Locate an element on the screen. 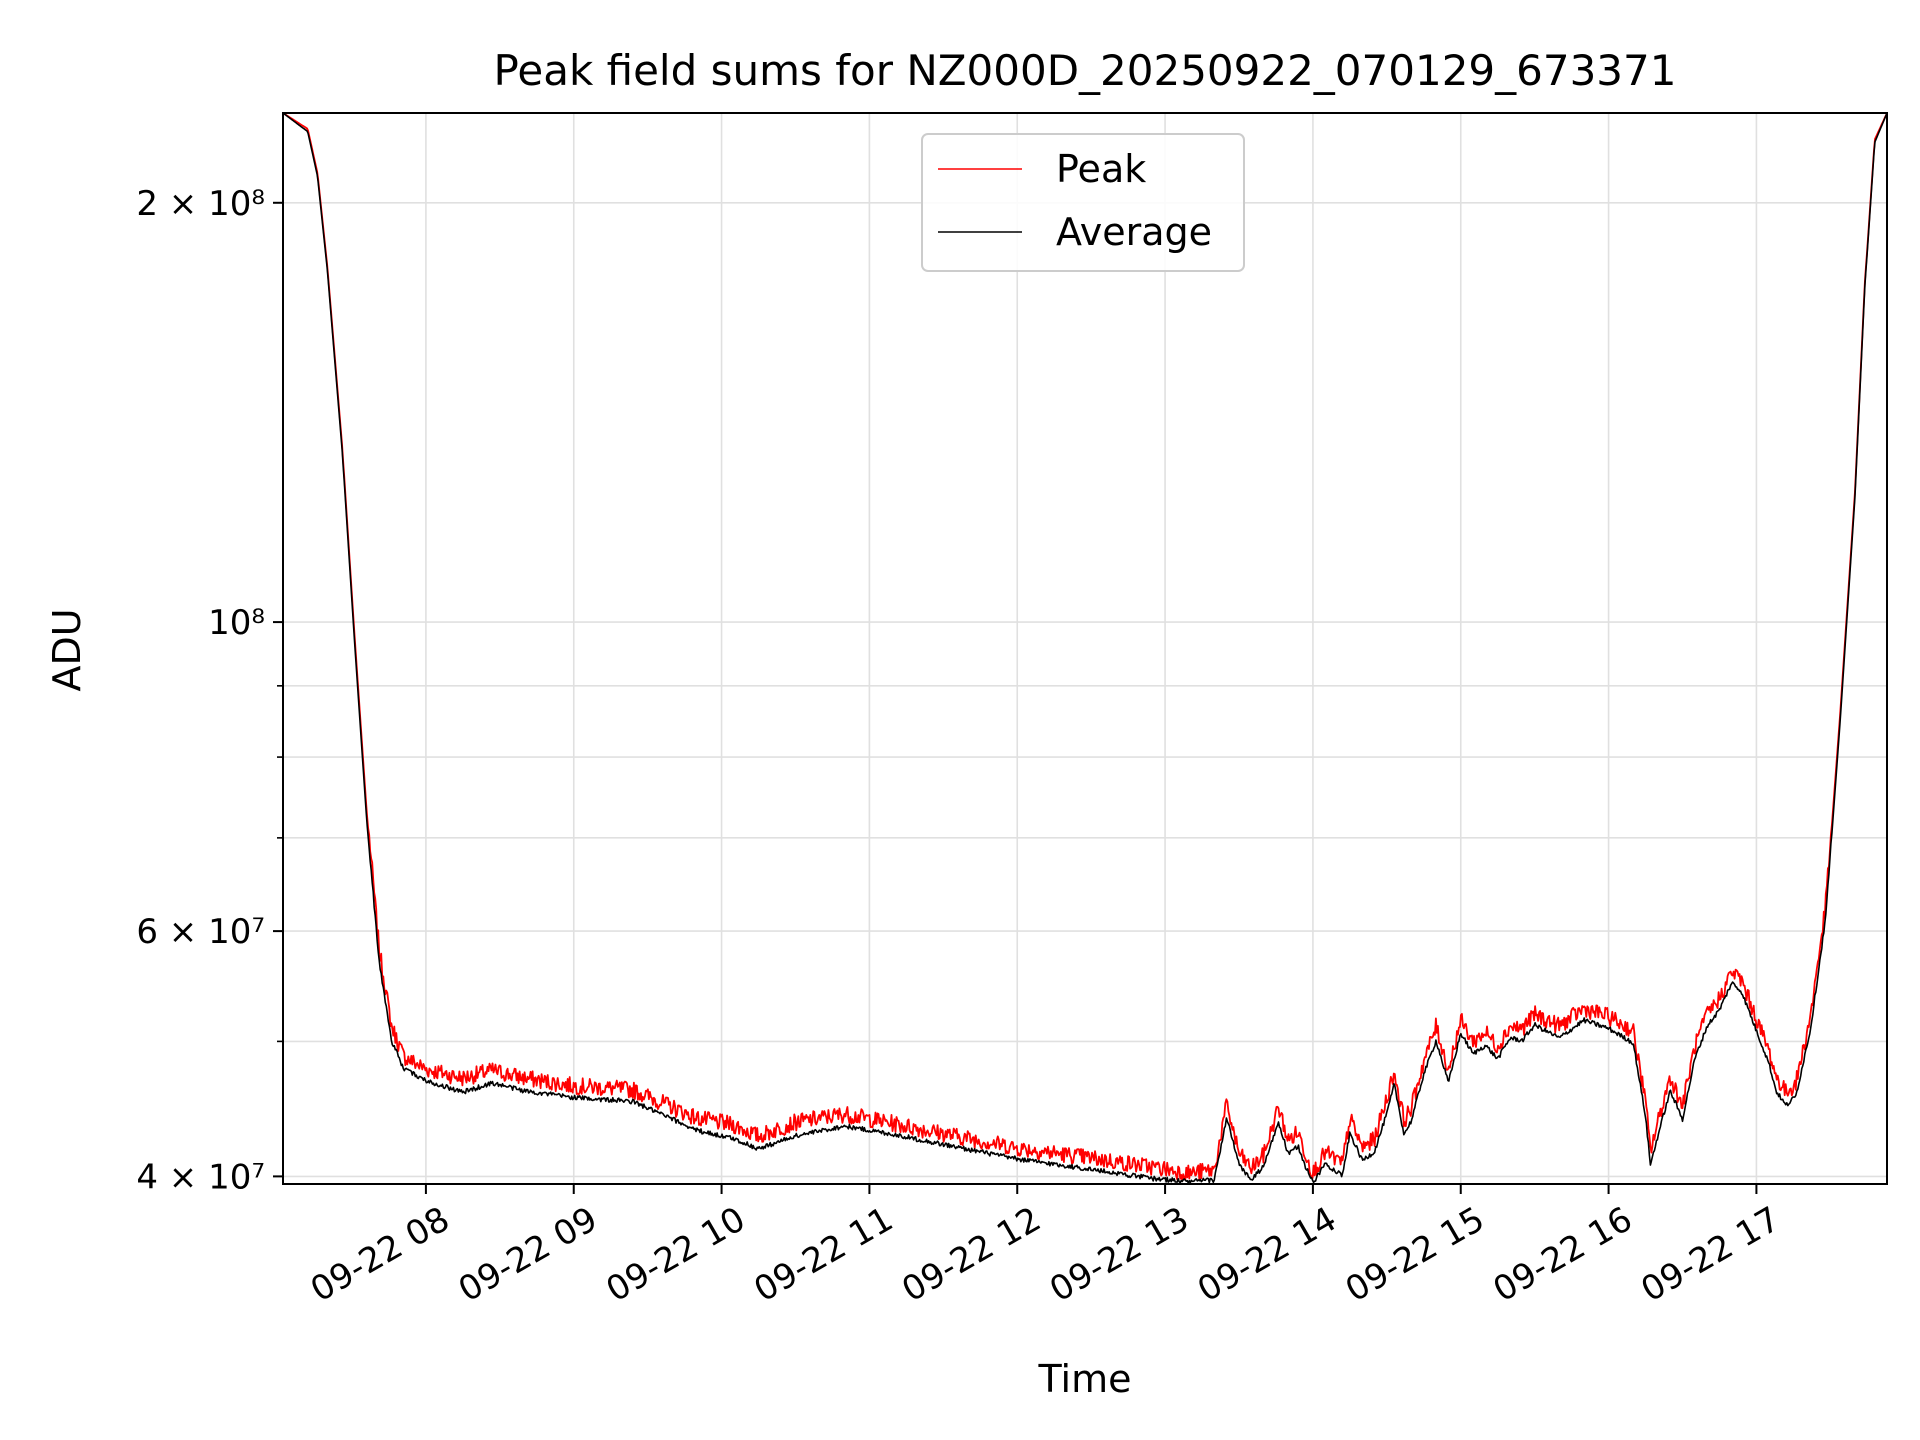  y-tick-label: 4 × 10⁷ is located at coordinates (200, 1177).